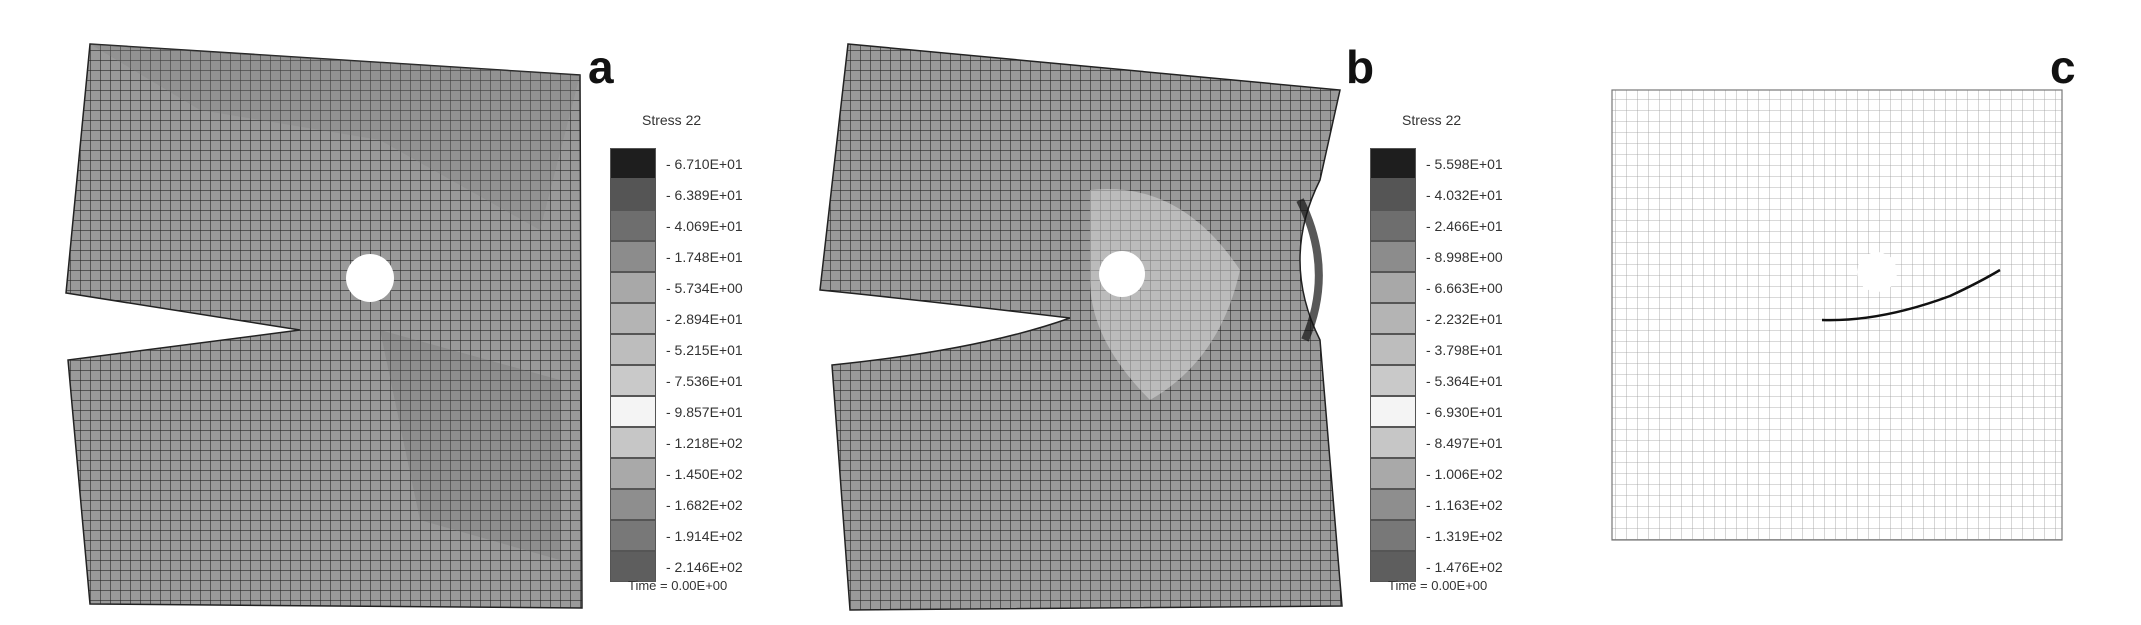  Describe the element at coordinates (370, 278) in the screenshot. I see `hole-a` at that location.